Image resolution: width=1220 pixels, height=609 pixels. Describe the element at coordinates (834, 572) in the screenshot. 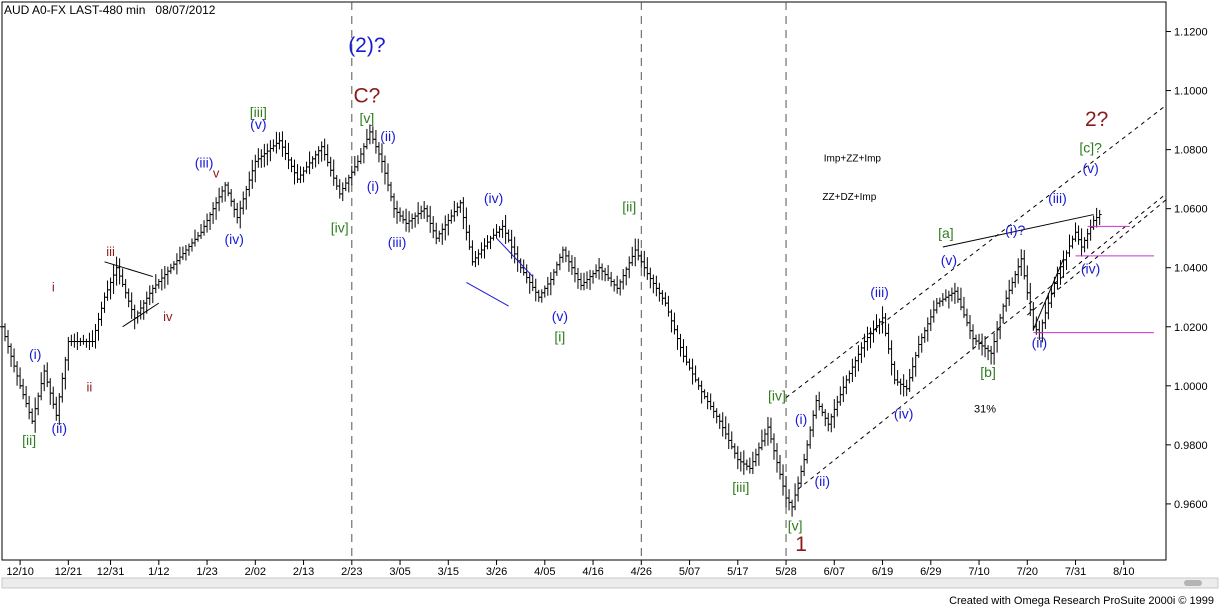

I see `x-tick-label: 6/07` at that location.